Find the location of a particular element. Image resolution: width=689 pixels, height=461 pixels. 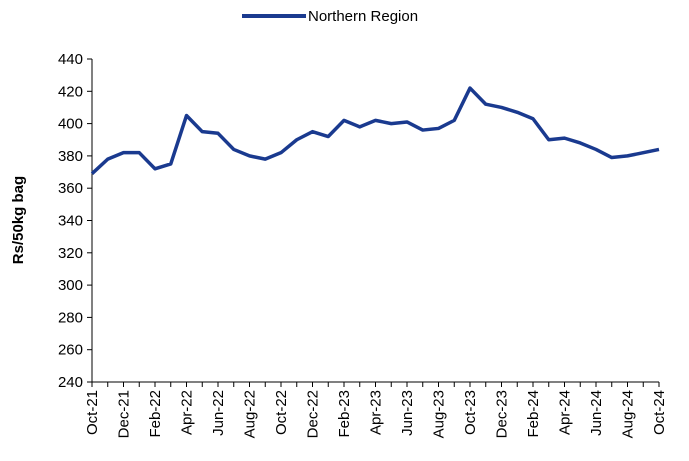

x-tick-label: Aug-22 is located at coordinates (250, 414).